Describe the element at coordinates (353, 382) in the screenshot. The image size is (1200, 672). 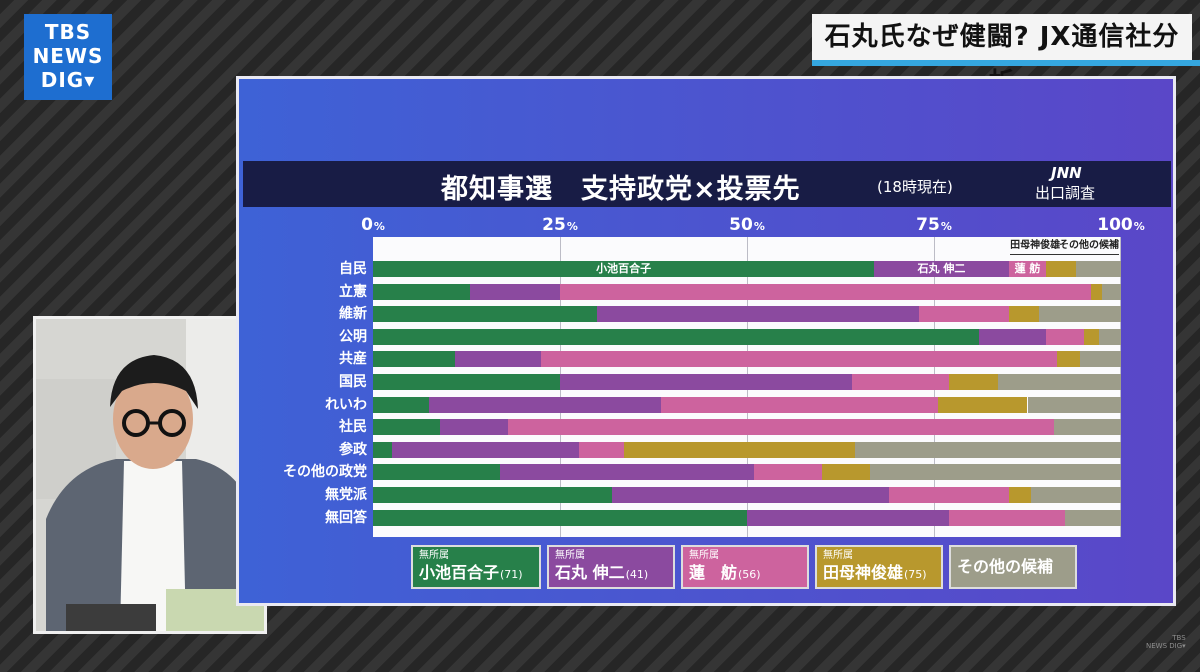
I see `category-label: 国民` at that location.